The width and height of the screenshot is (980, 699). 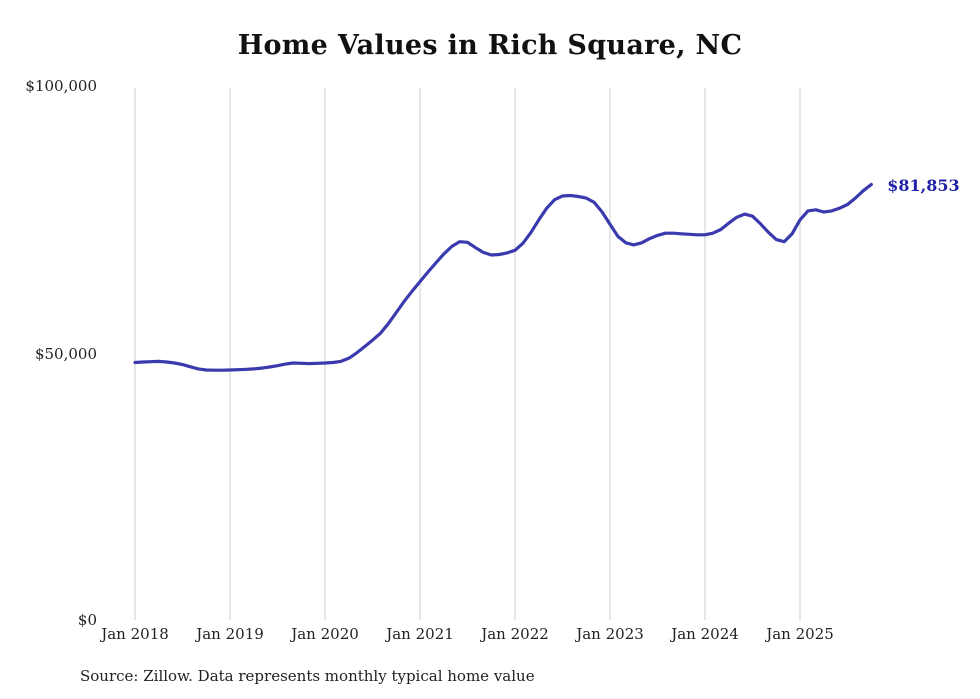 What do you see at coordinates (610, 634) in the screenshot?
I see `x-tick-label: Jan 2023` at bounding box center [610, 634].